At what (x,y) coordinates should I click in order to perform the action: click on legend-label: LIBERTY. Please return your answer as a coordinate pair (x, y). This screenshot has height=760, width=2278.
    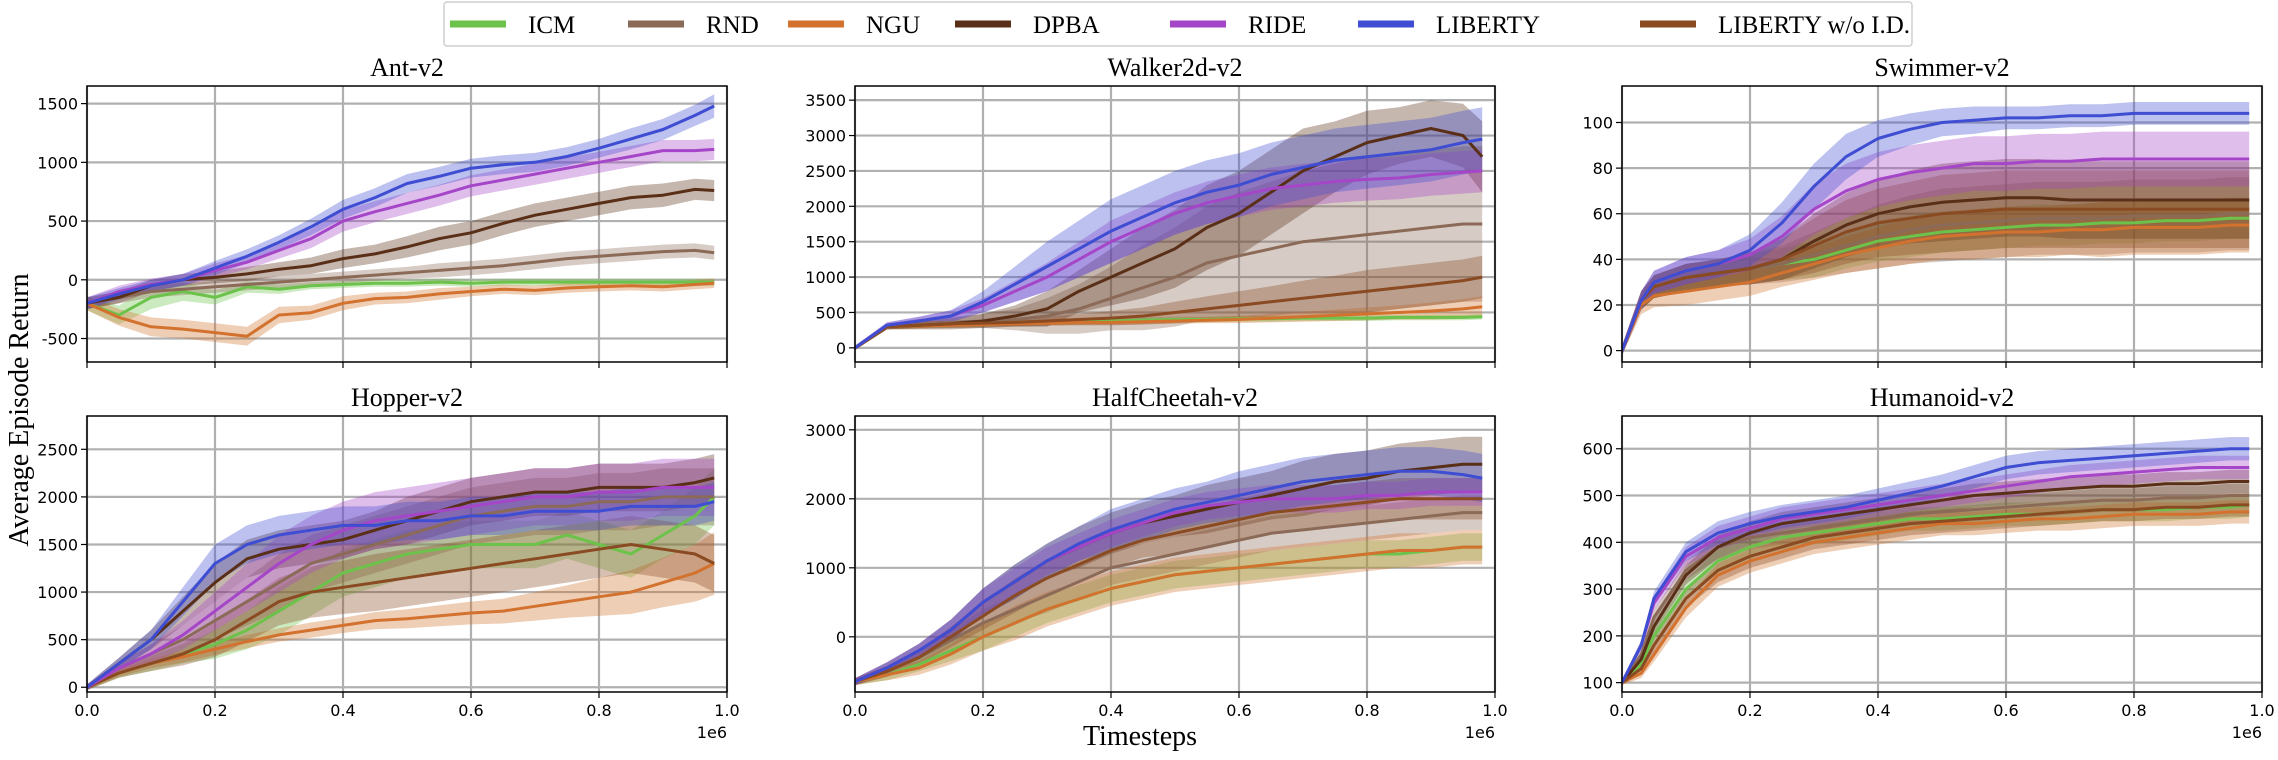
    Looking at the image, I should click on (1488, 25).